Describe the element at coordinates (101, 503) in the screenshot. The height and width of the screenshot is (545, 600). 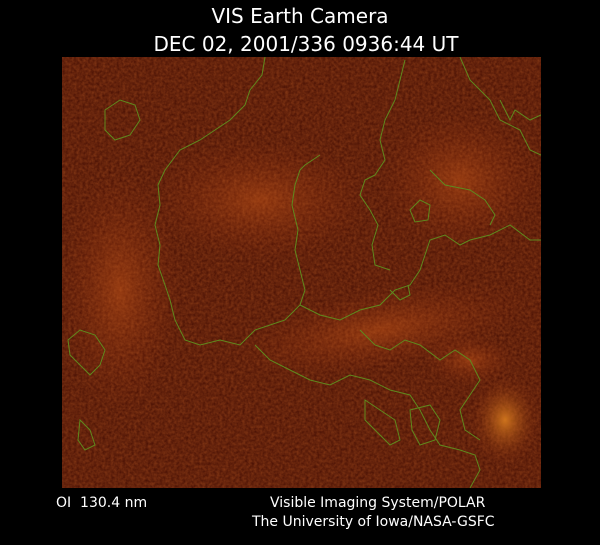
I see `filter-label: OI 130.4 nm` at that location.